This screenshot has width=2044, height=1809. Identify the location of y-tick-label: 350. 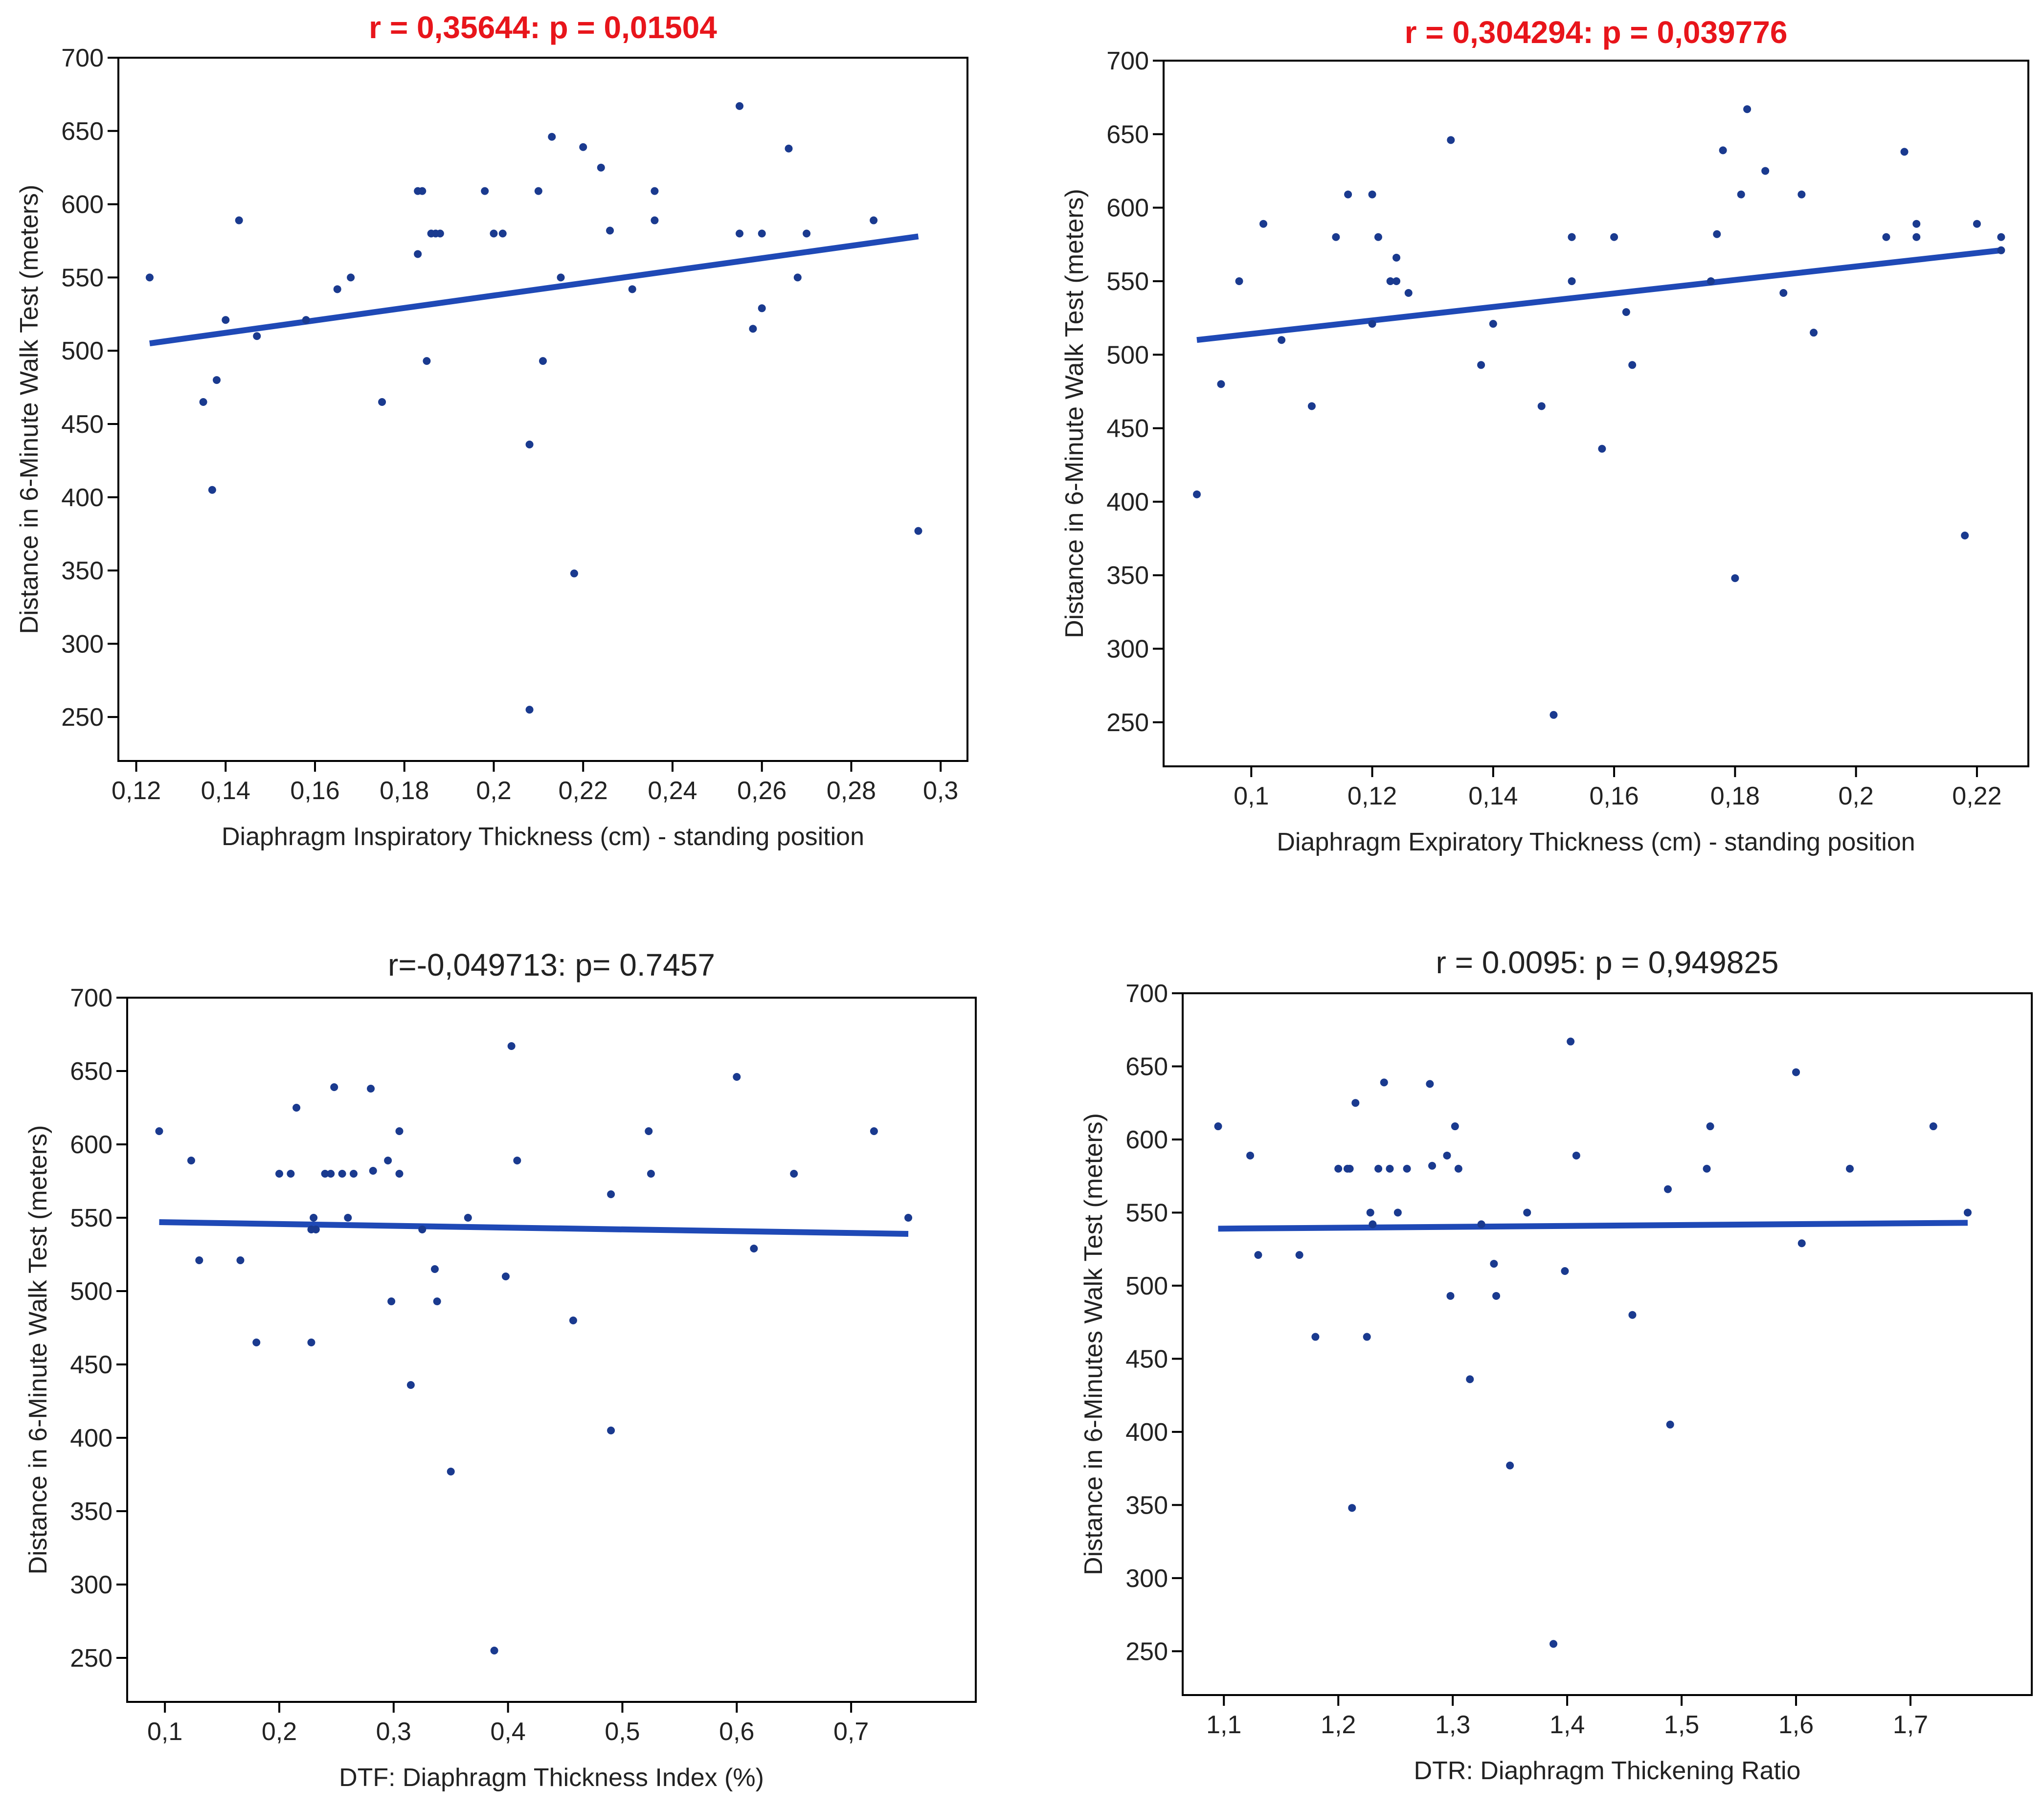
(1127, 575).